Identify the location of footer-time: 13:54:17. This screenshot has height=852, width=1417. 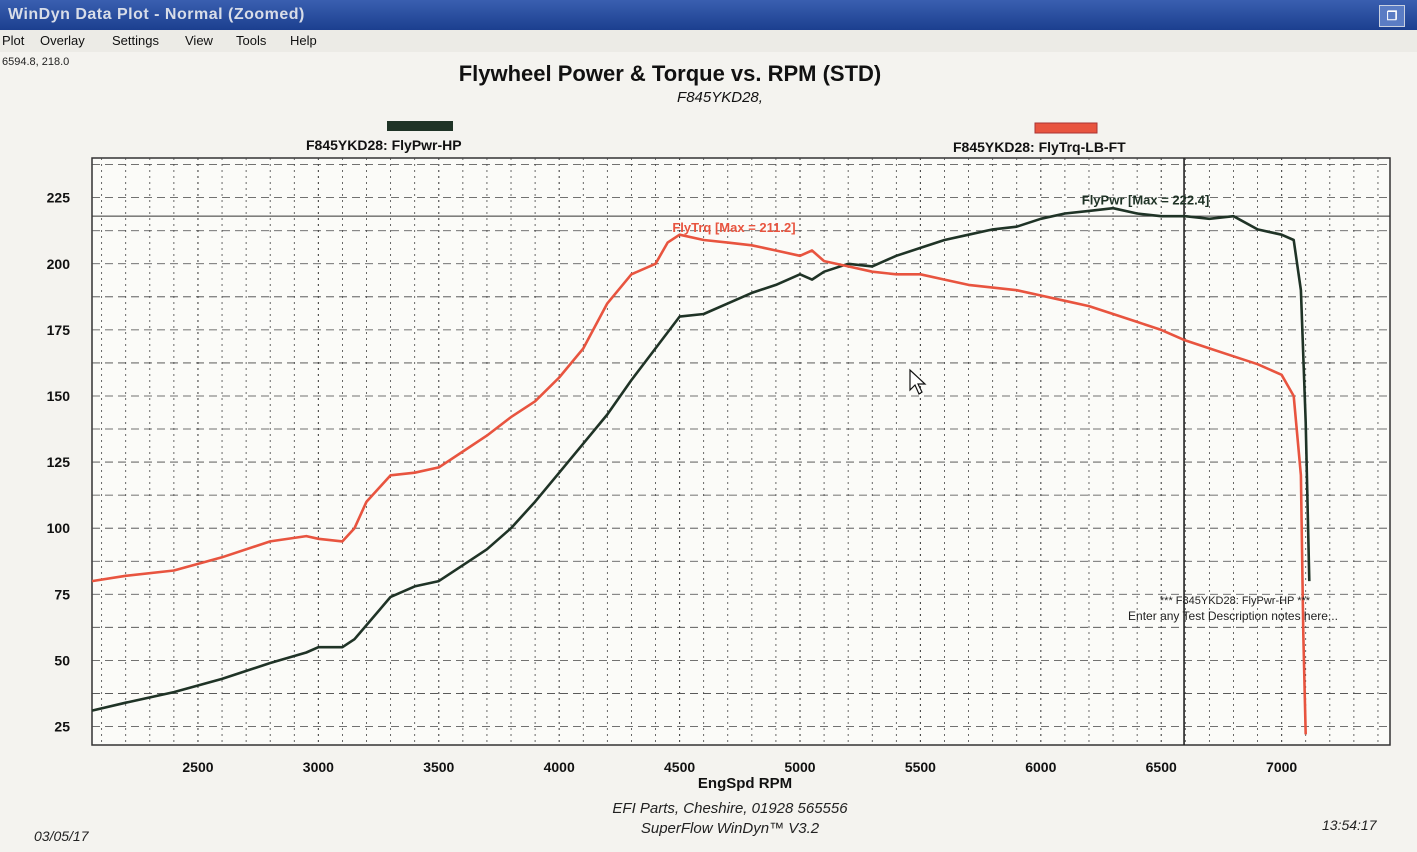
(1349, 825).